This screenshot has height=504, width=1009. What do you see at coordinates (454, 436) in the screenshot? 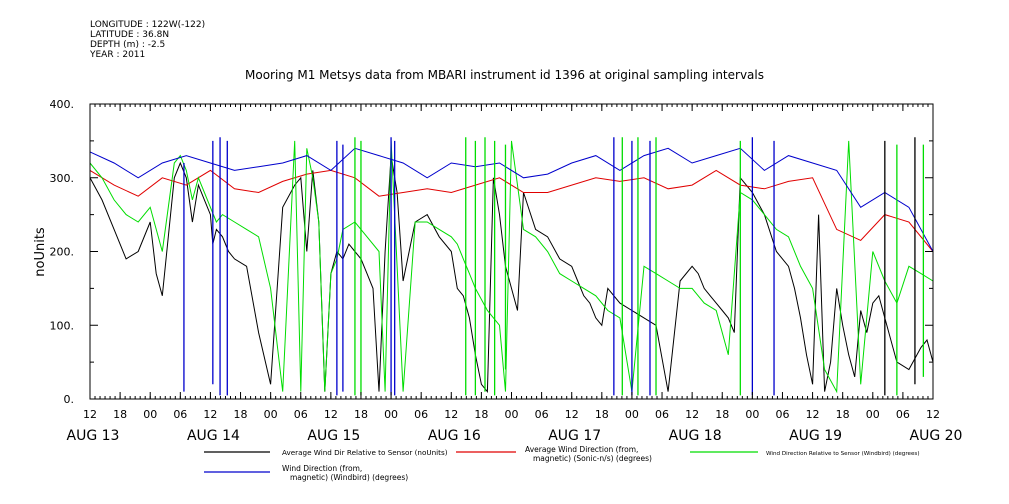
I see `x-day-label: AUG 16` at bounding box center [454, 436].